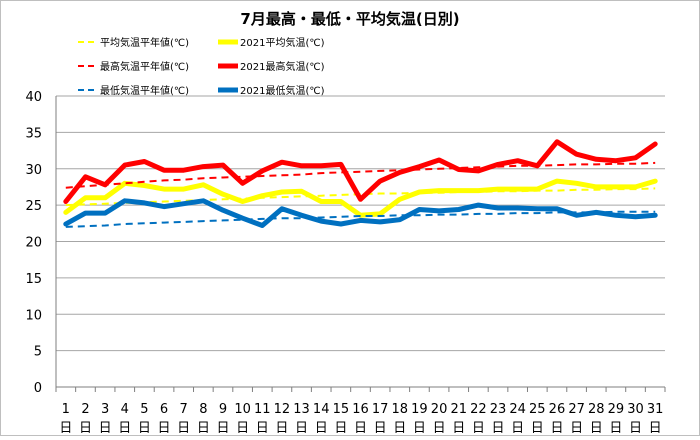 The height and width of the screenshot is (440, 700). I want to click on x-tick-label: 27, so click(576, 409).